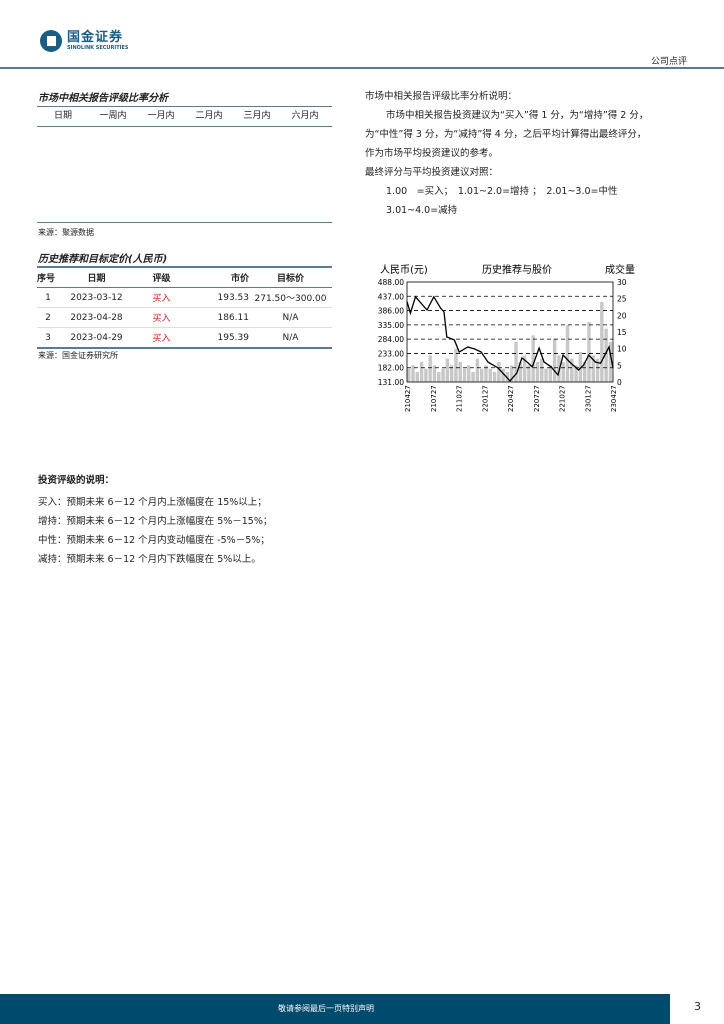 The image size is (724, 1024). Describe the element at coordinates (290, 279) in the screenshot. I see `col-target: 目标价` at that location.